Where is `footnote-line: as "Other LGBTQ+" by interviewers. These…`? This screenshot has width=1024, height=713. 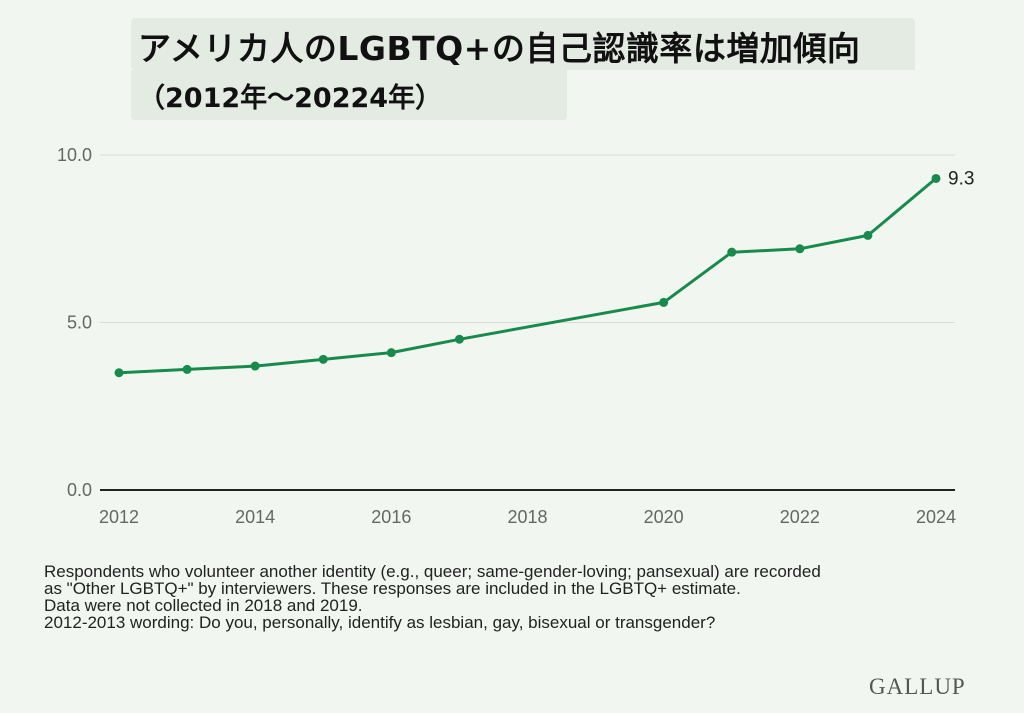 footnote-line: as "Other LGBTQ+" by interviewers. These… is located at coordinates (392, 588).